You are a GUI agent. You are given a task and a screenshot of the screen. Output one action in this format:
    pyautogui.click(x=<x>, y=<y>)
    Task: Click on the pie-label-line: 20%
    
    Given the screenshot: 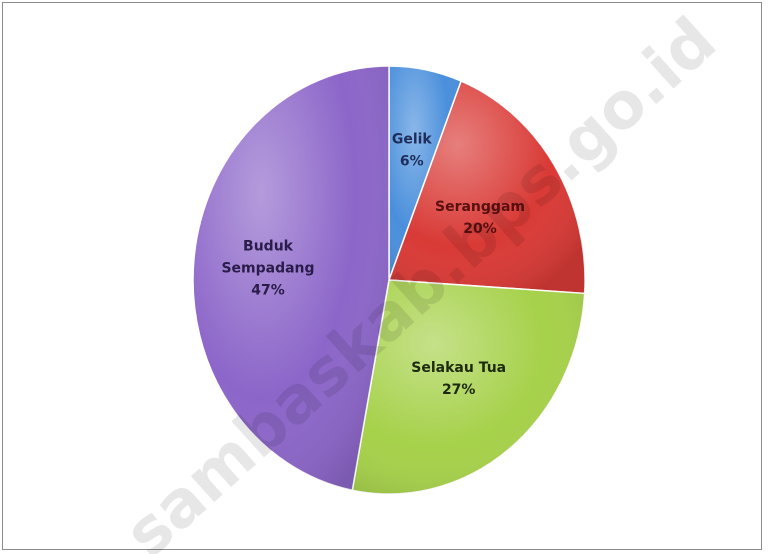 What is the action you would take?
    pyautogui.click(x=480, y=229)
    